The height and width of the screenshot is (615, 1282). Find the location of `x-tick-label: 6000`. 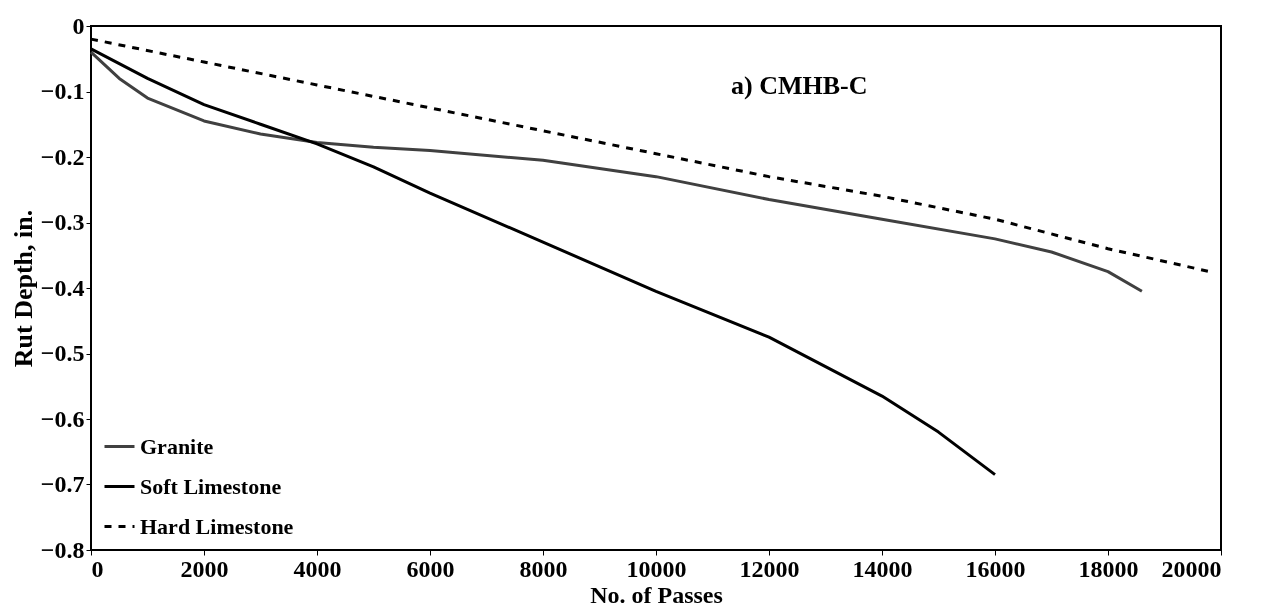

x-tick-label: 6000 is located at coordinates (430, 568).